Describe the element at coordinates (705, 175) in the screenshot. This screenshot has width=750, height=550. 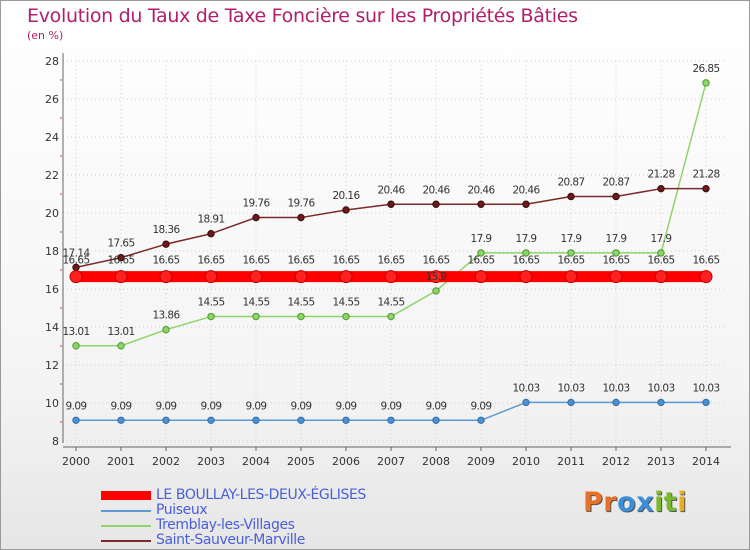
I see `data-label: 21.28` at that location.